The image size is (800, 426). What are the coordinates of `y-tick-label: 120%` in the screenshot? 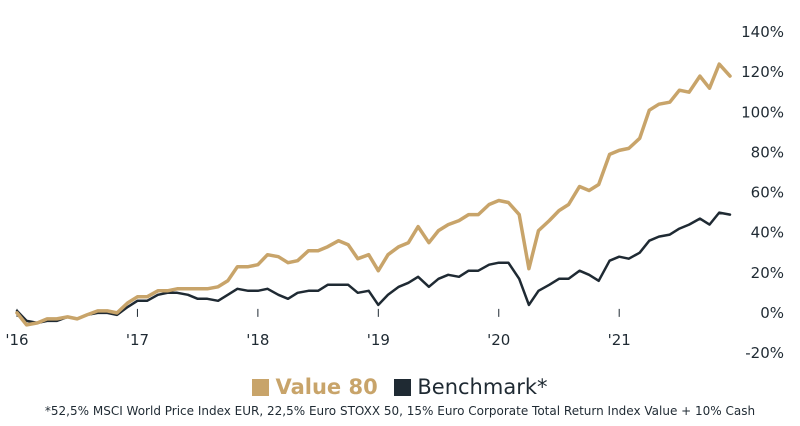 It's located at (762, 72).